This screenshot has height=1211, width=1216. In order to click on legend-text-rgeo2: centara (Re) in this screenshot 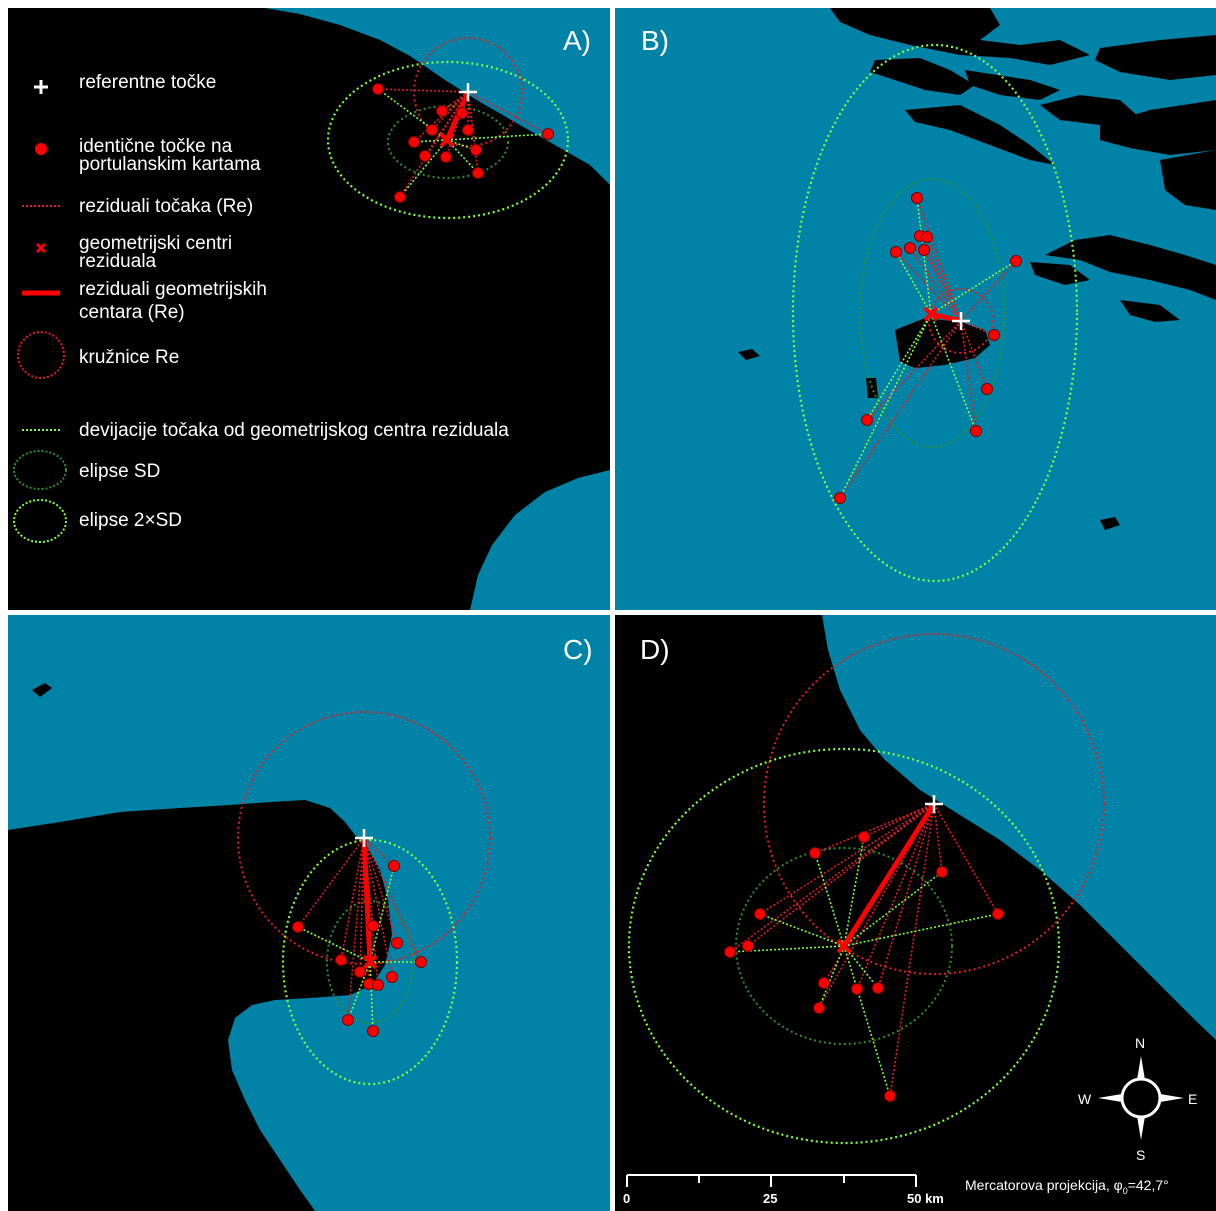, I will do `click(132, 312)`.